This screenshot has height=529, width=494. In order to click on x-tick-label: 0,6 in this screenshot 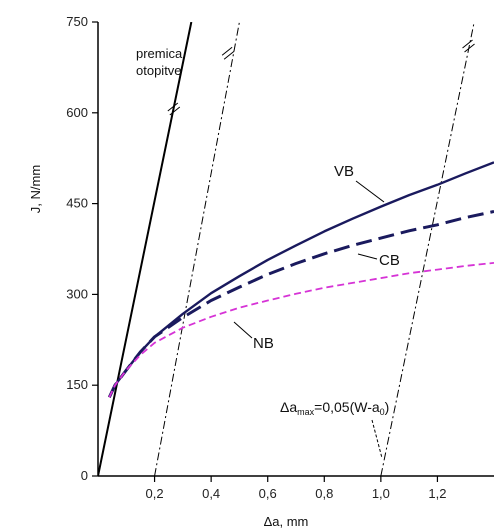, I will do `click(268, 493)`.